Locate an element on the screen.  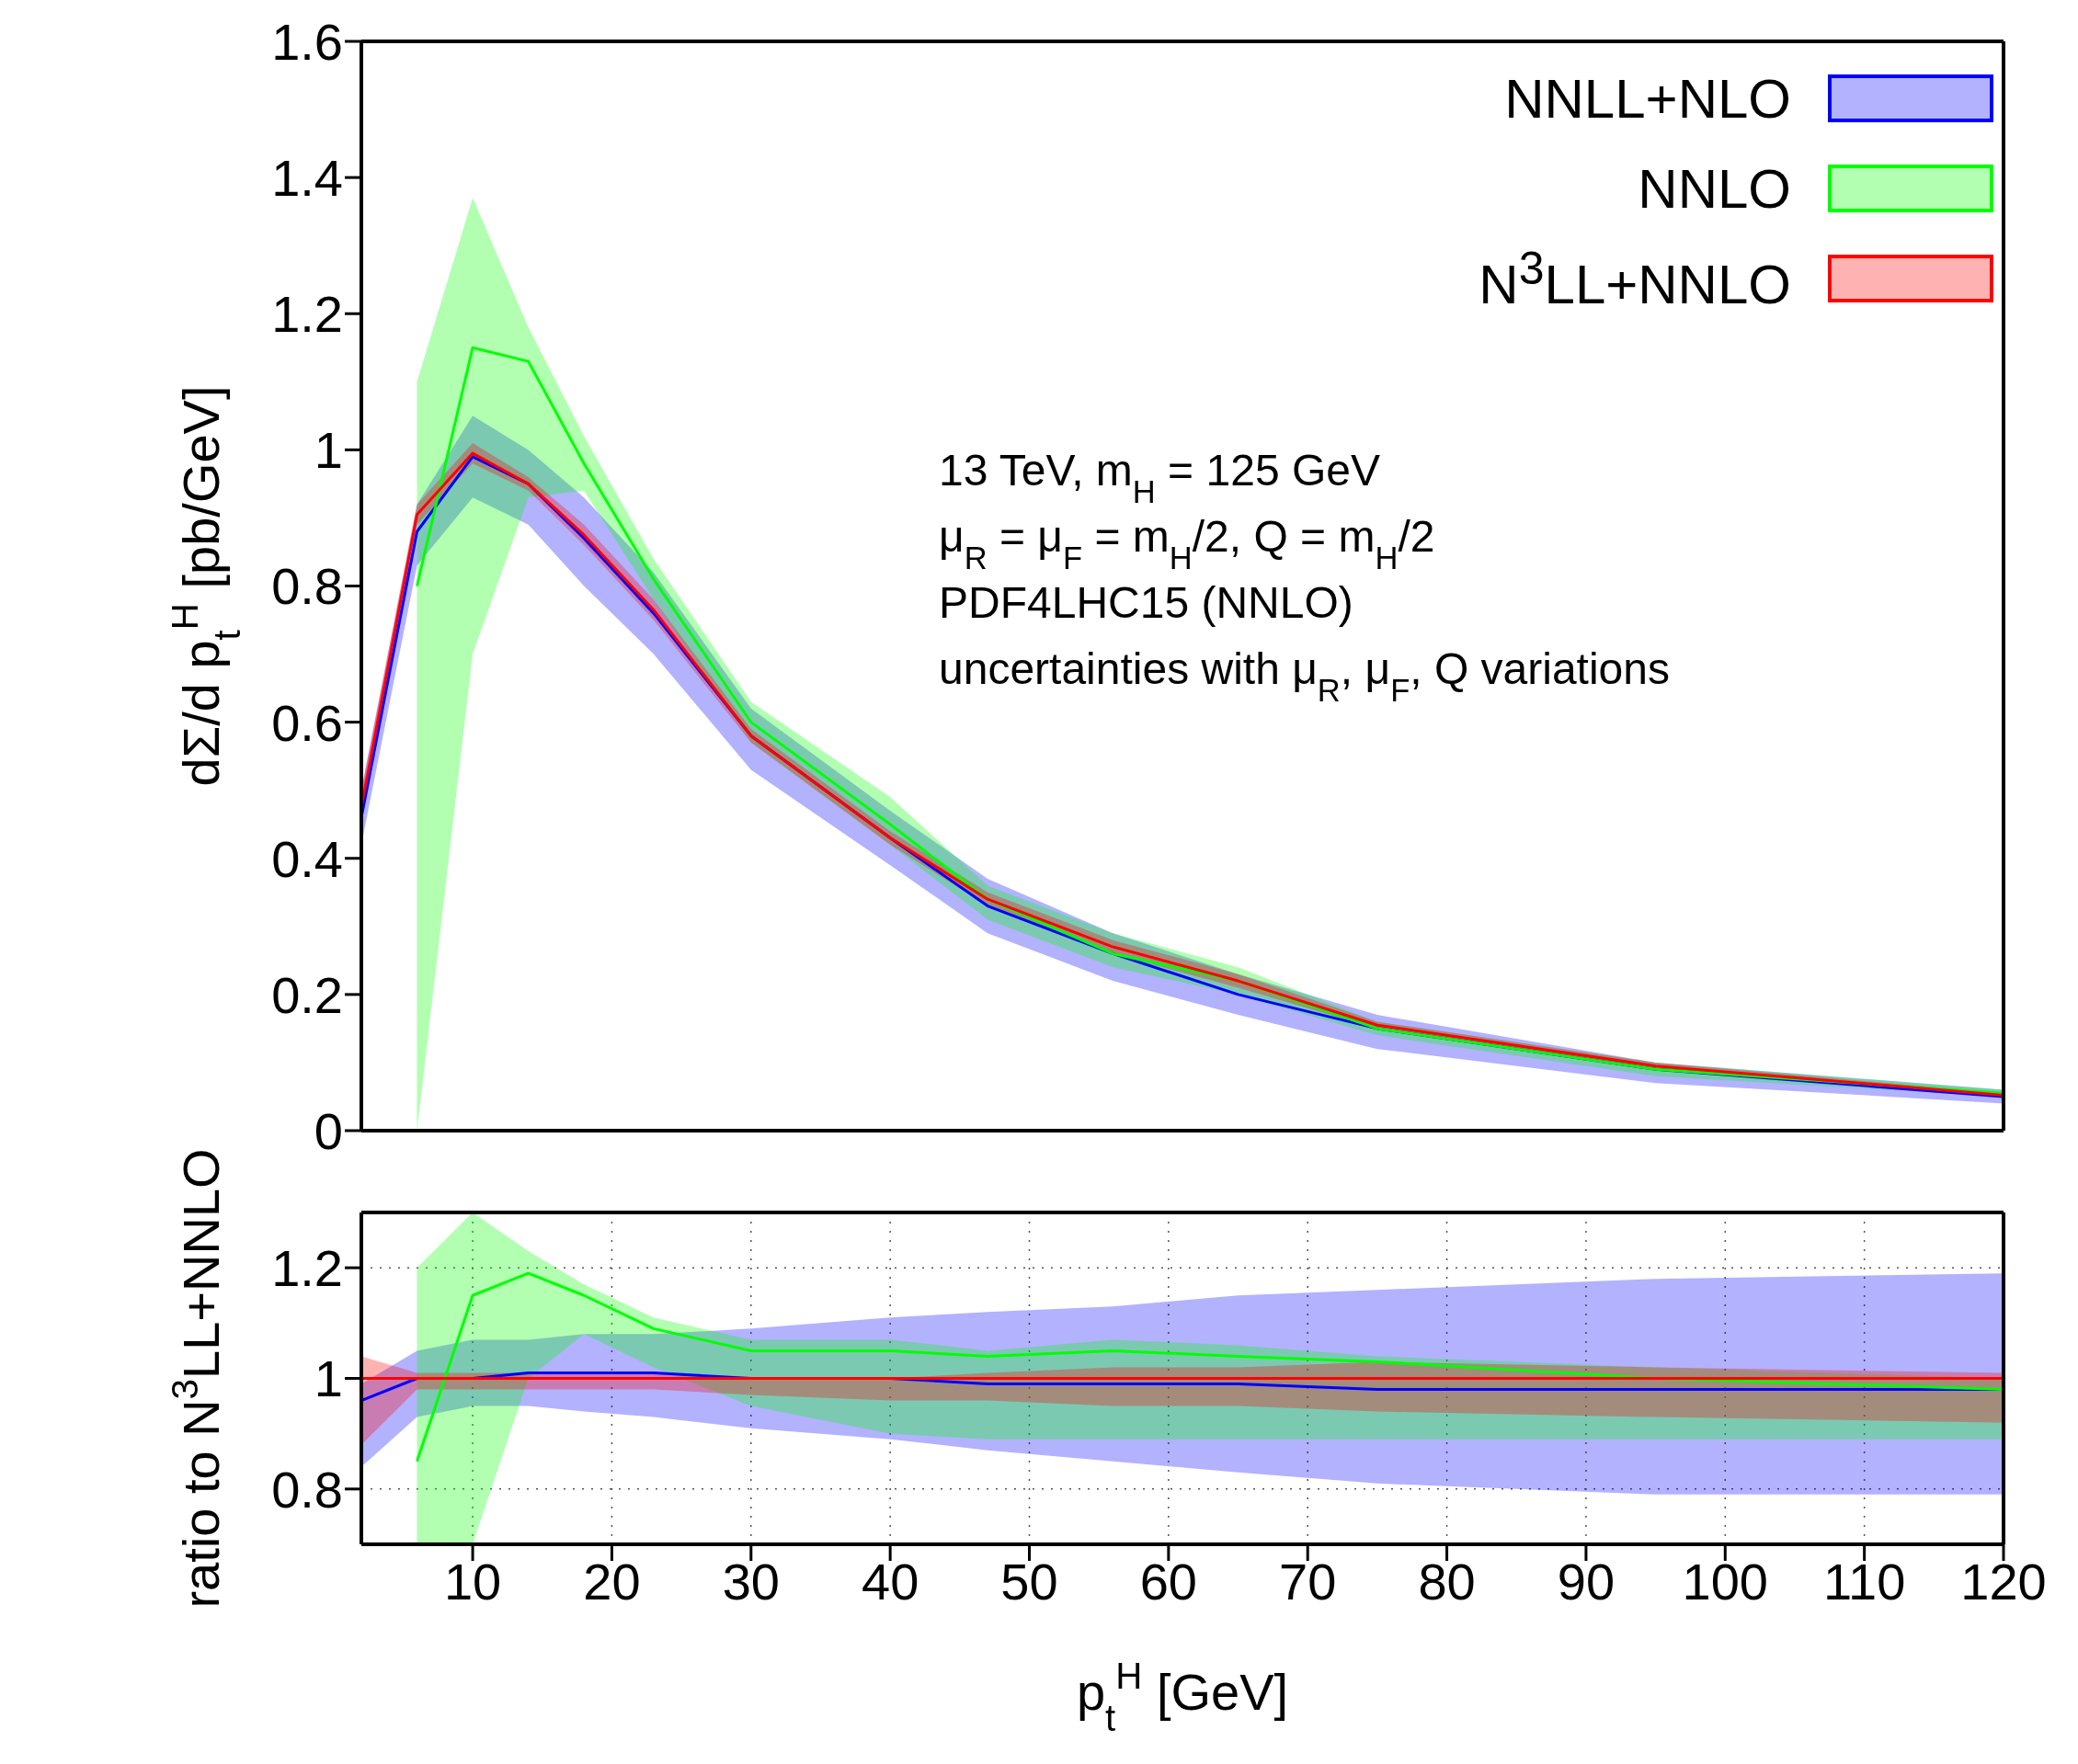
x-tick-label: 80 is located at coordinates (1447, 1581).